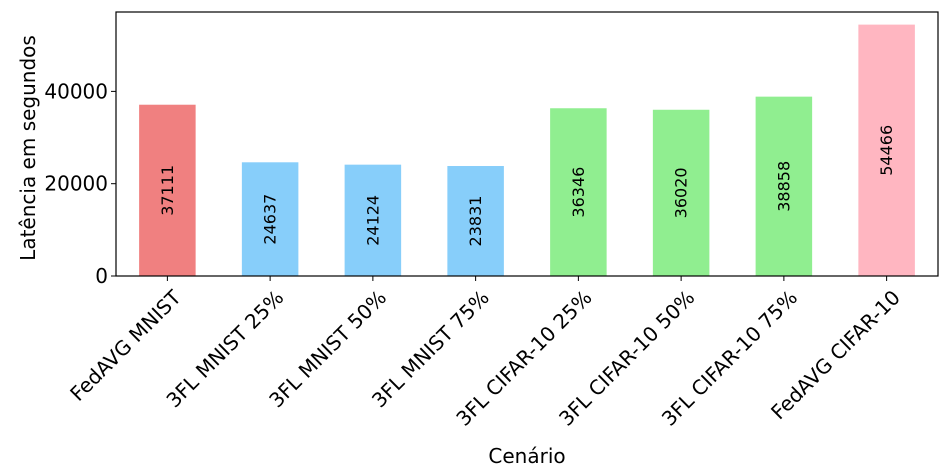 This screenshot has width=939, height=466. I want to click on bar-value-label: 36020, so click(681, 192).